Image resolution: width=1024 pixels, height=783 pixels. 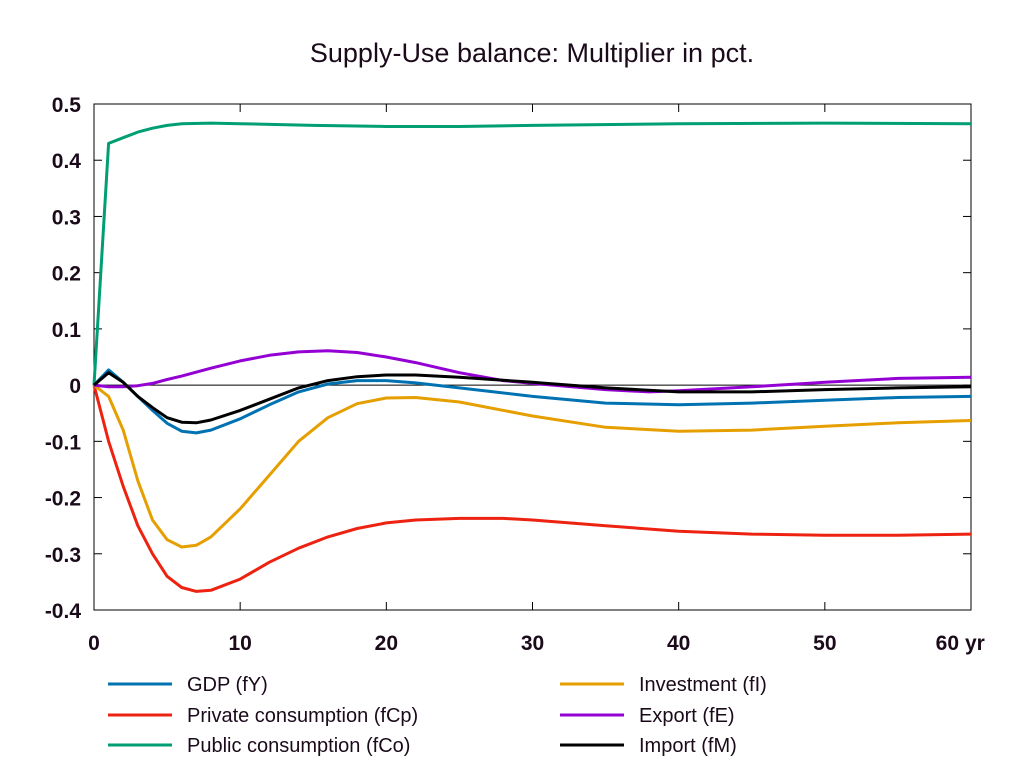 I want to click on y-tick-label: 0.3, so click(x=66, y=217).